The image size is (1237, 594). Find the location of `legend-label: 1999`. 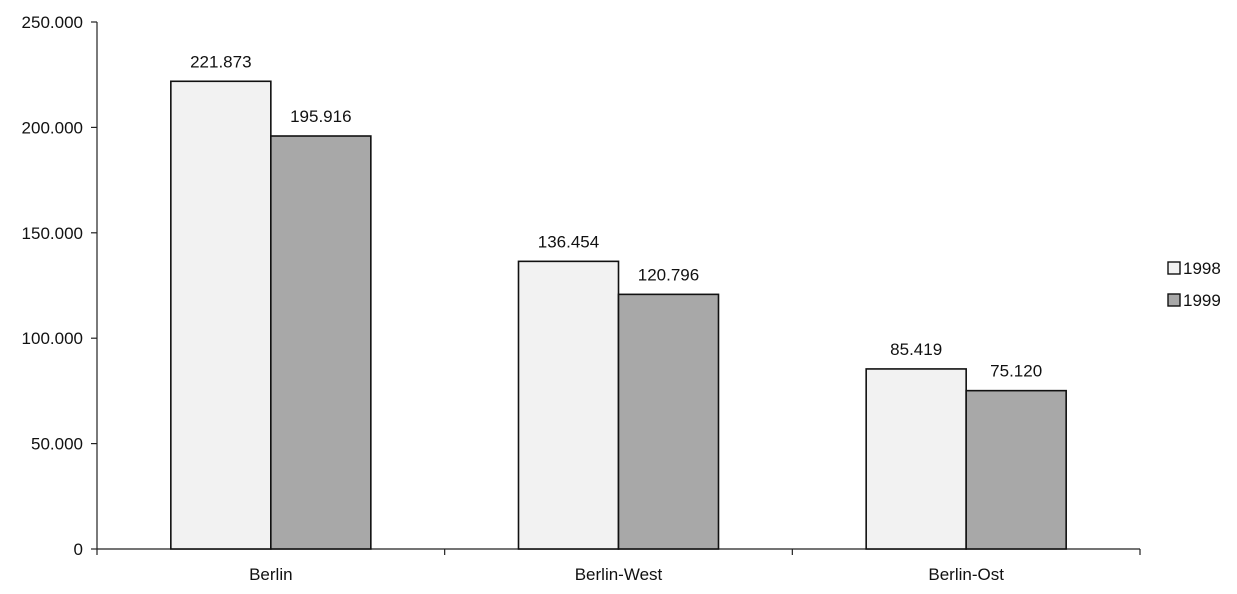

legend-label: 1999 is located at coordinates (1202, 300).